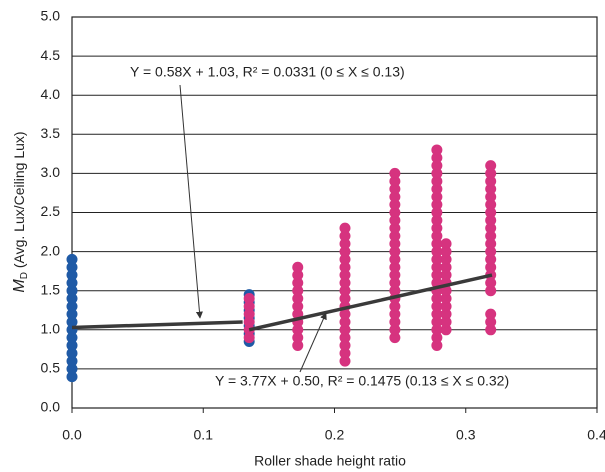  Describe the element at coordinates (51, 329) in the screenshot. I see `y-tick-label: 1.0` at that location.